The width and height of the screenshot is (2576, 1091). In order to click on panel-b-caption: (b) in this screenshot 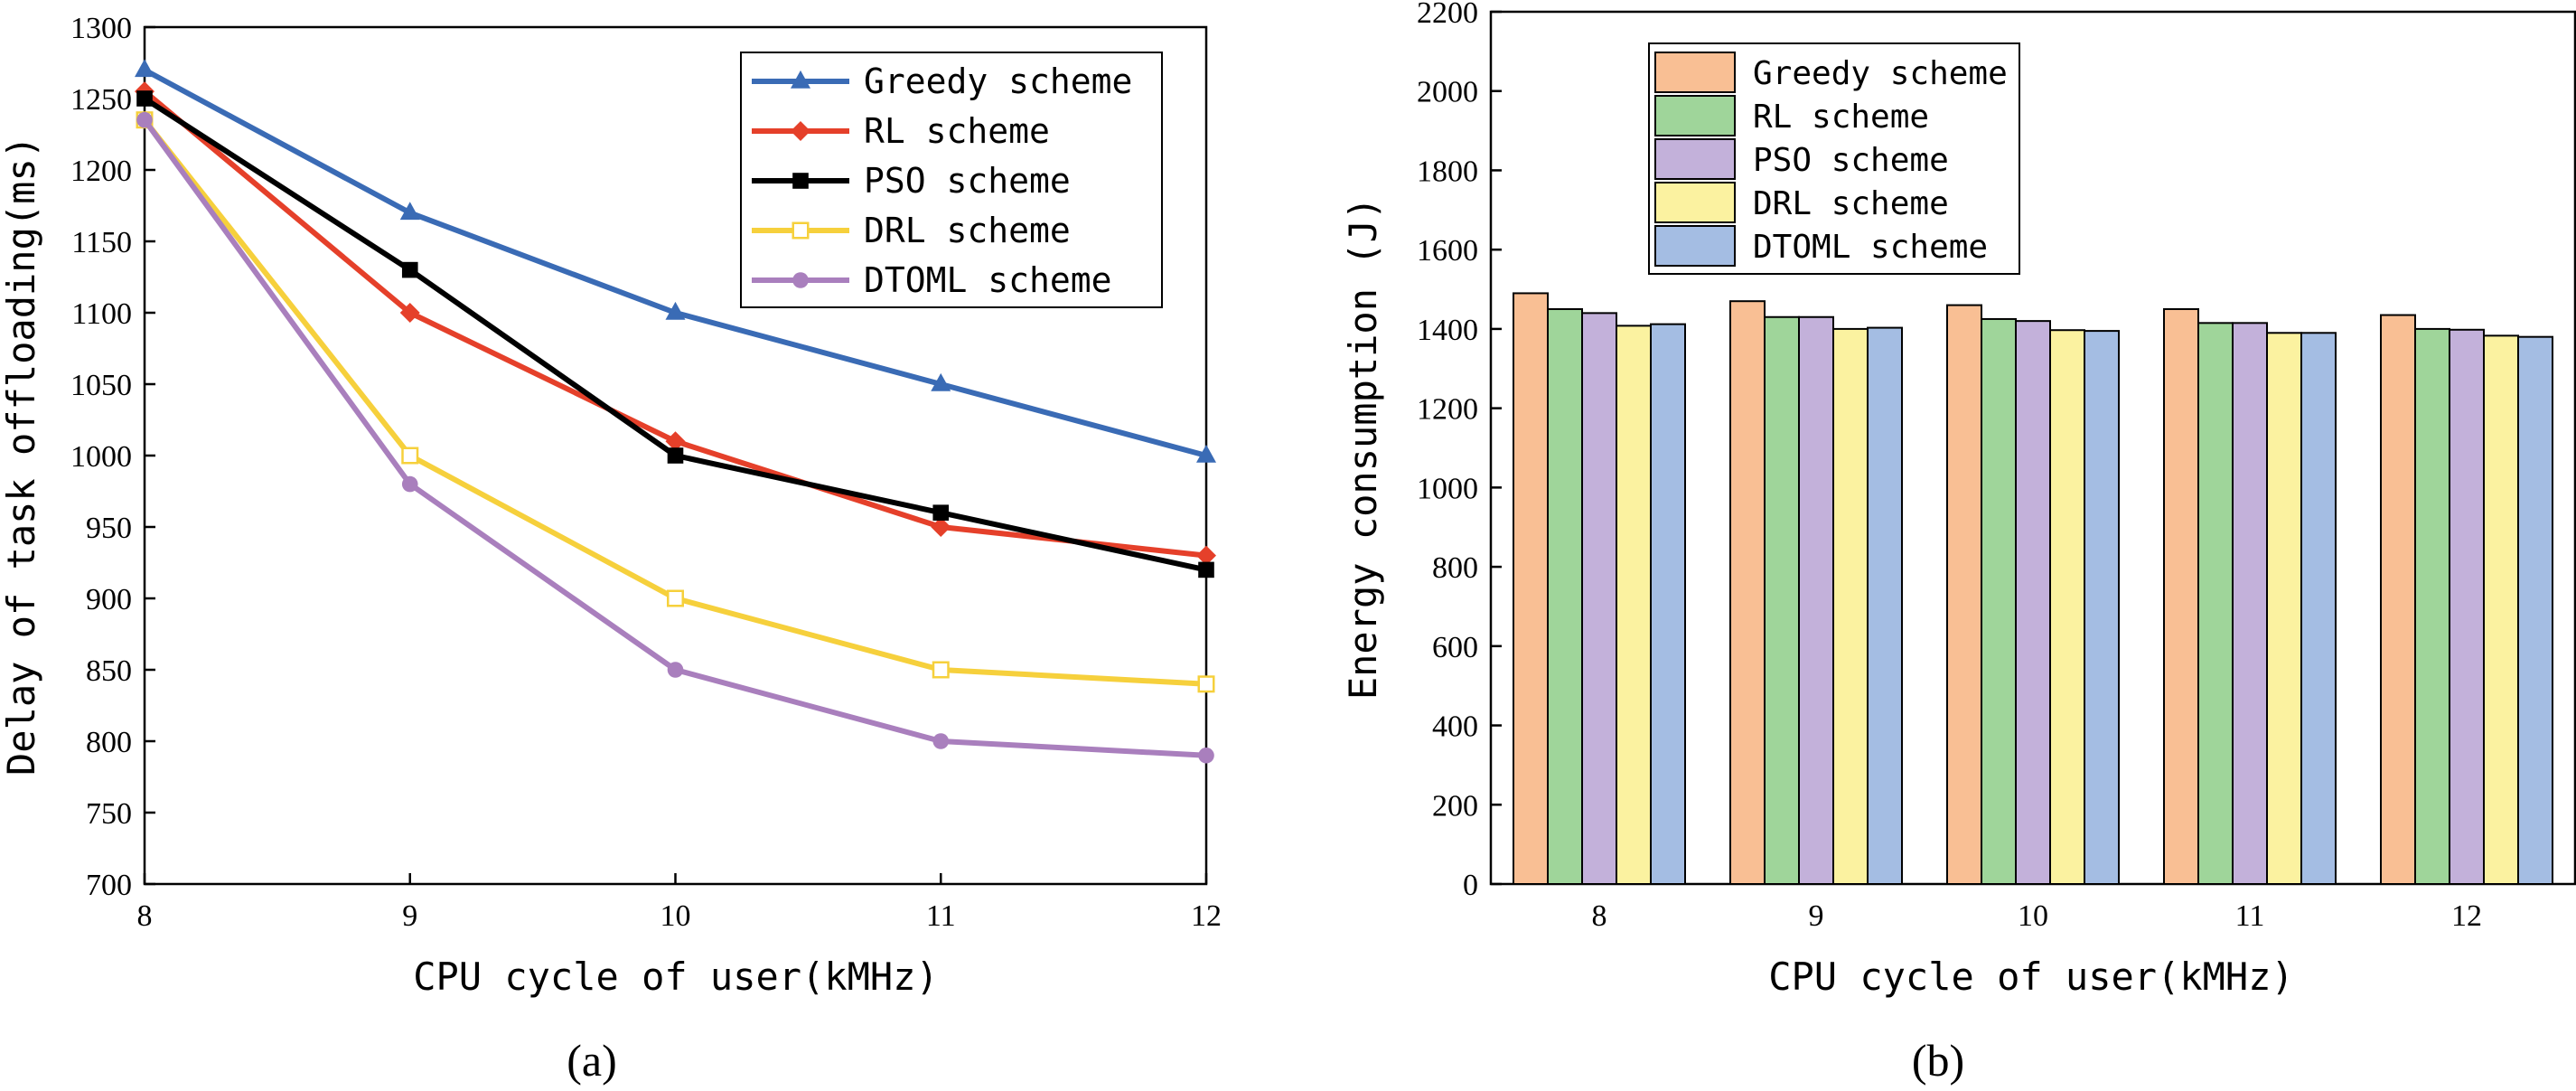, I will do `click(1938, 1060)`.